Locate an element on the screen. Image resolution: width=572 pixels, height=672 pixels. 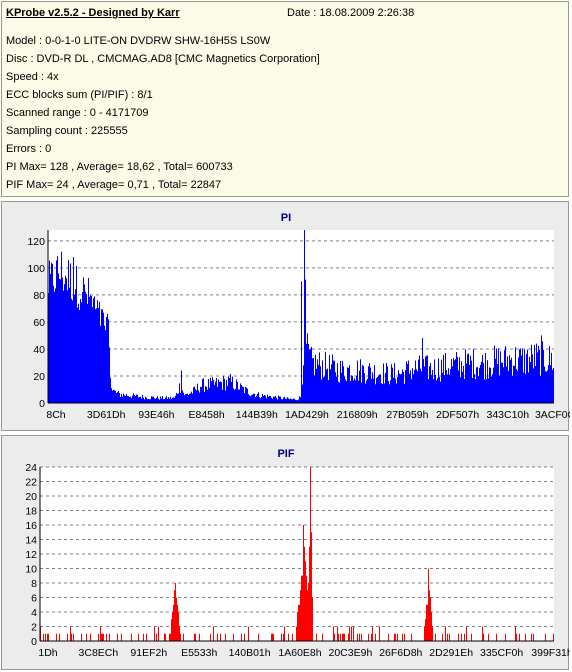
pi-y-tick-label: 20 is located at coordinates (39, 377).